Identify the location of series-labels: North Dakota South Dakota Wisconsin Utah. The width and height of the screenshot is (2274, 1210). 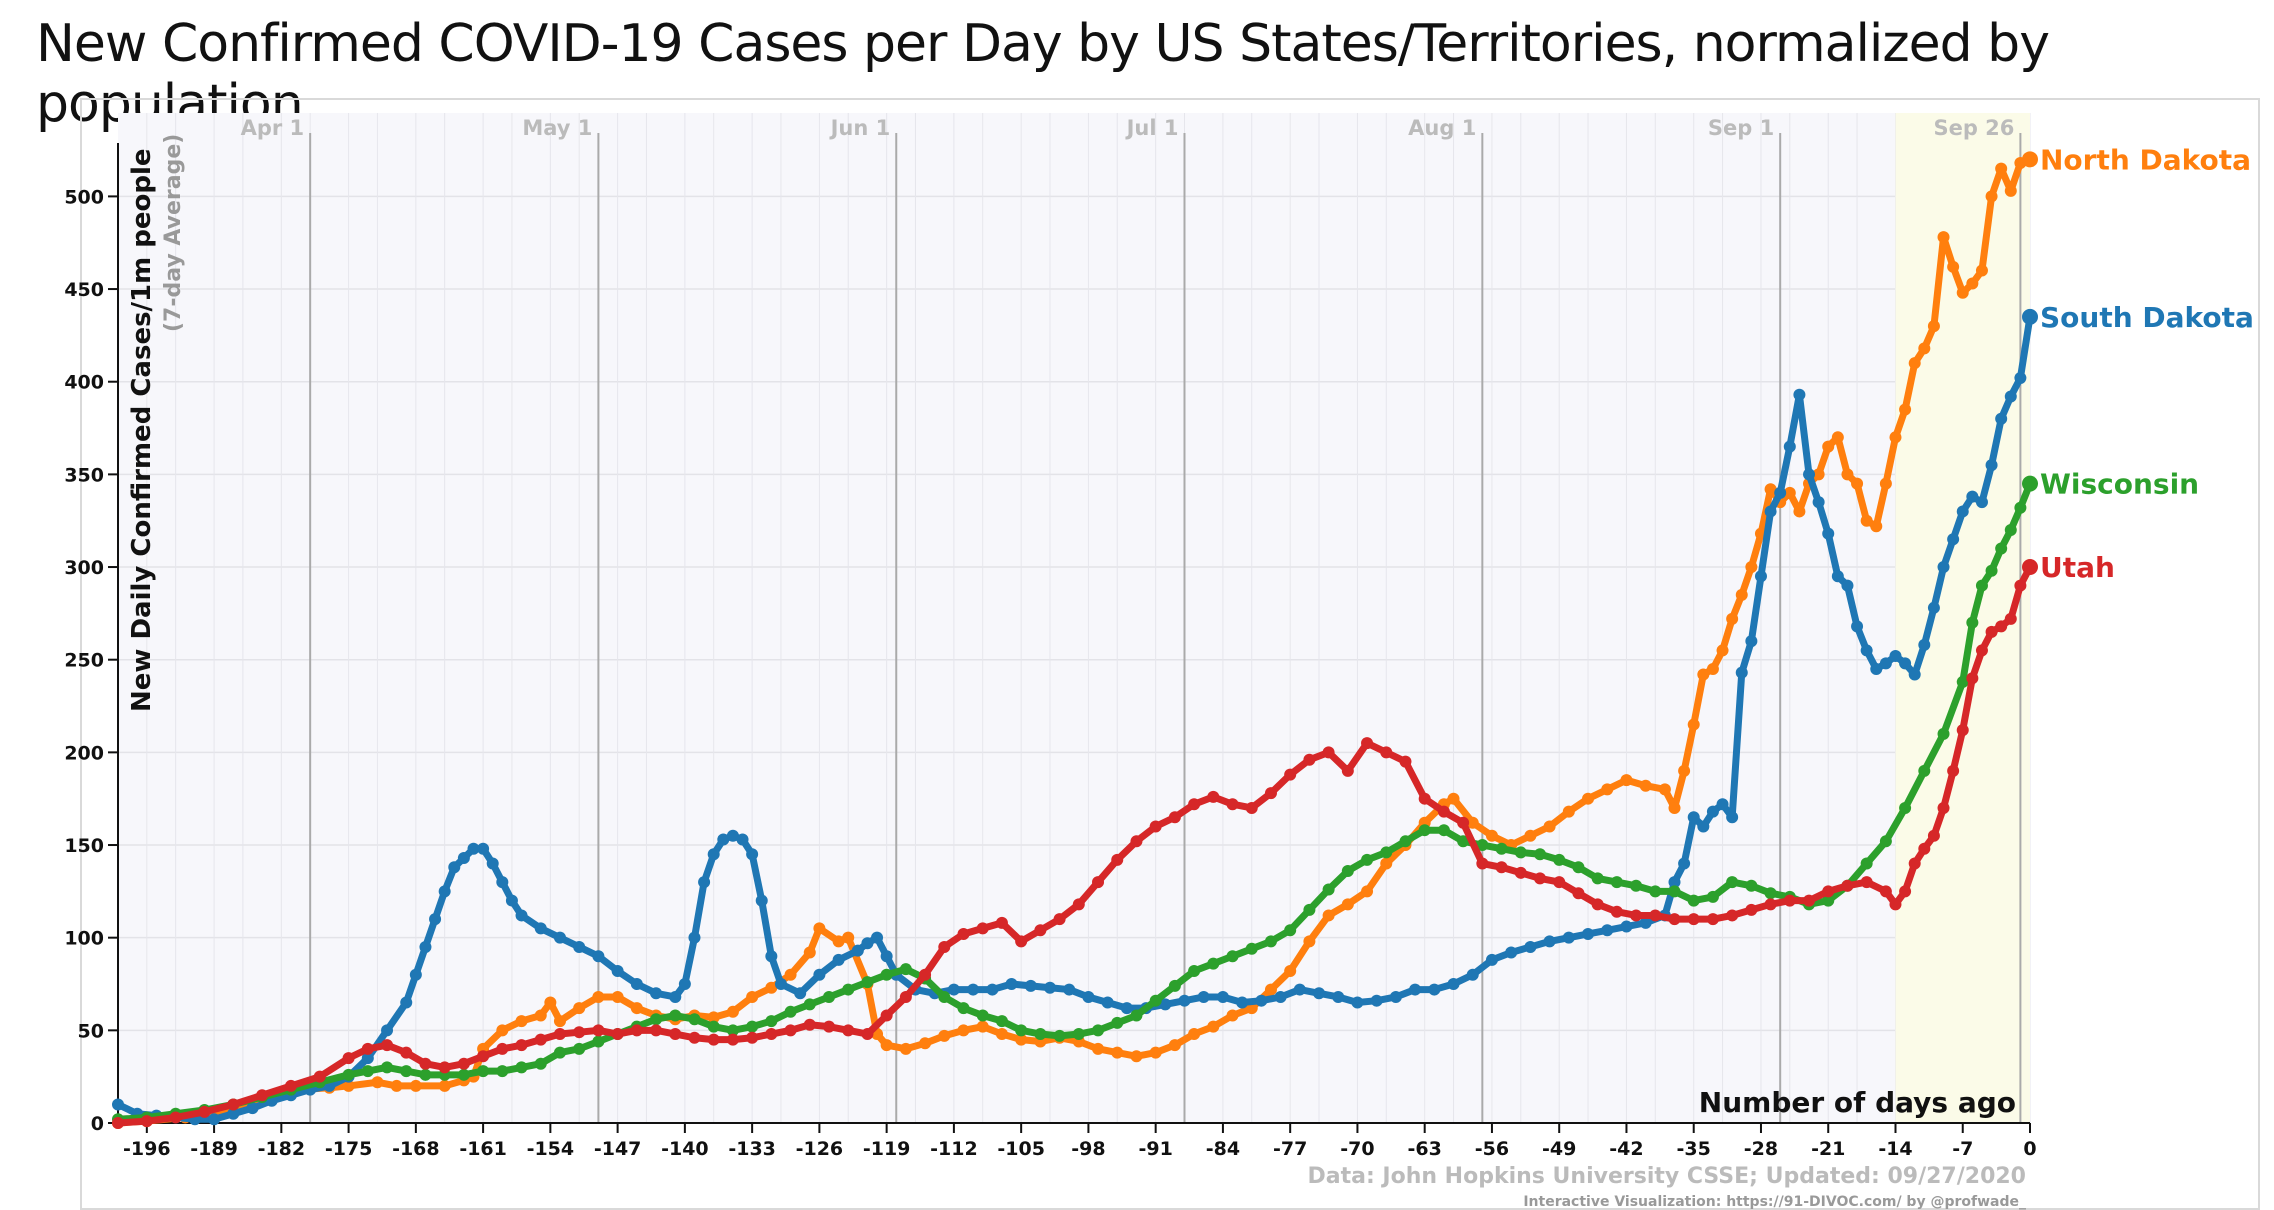
(2147, 363).